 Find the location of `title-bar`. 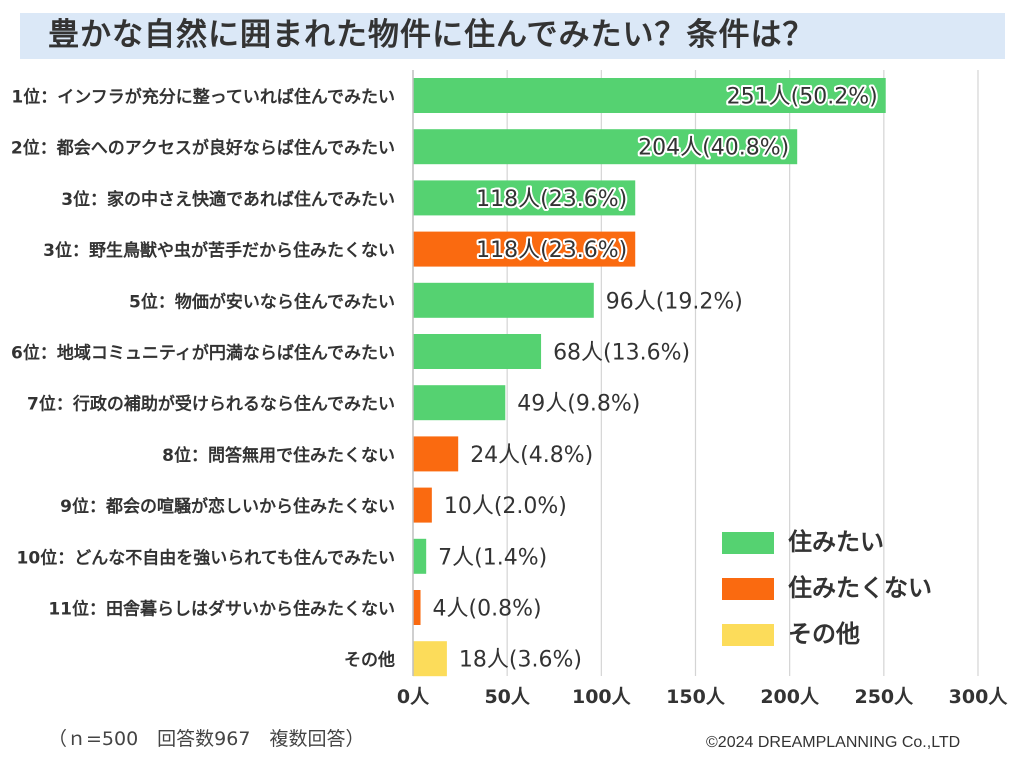

title-bar is located at coordinates (512, 36).